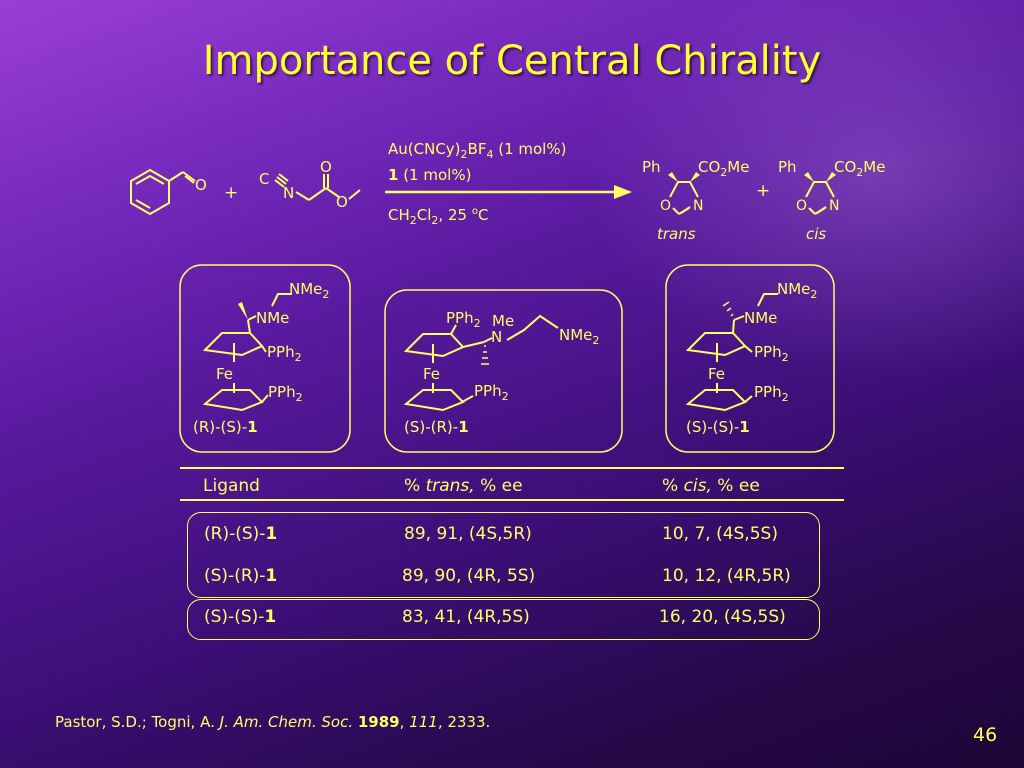 The image size is (1024, 768). I want to click on plus-sign-1: +, so click(231, 193).